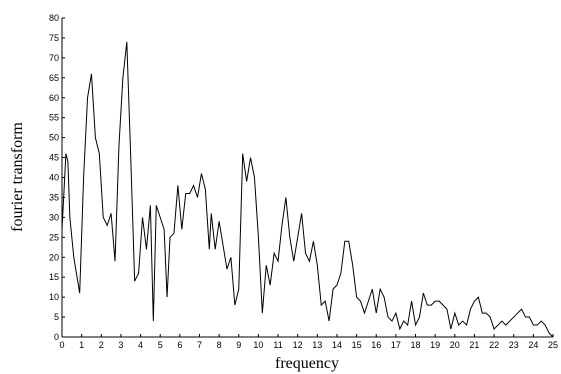  What do you see at coordinates (298, 345) in the screenshot?
I see `x-tick-label: 12` at bounding box center [298, 345].